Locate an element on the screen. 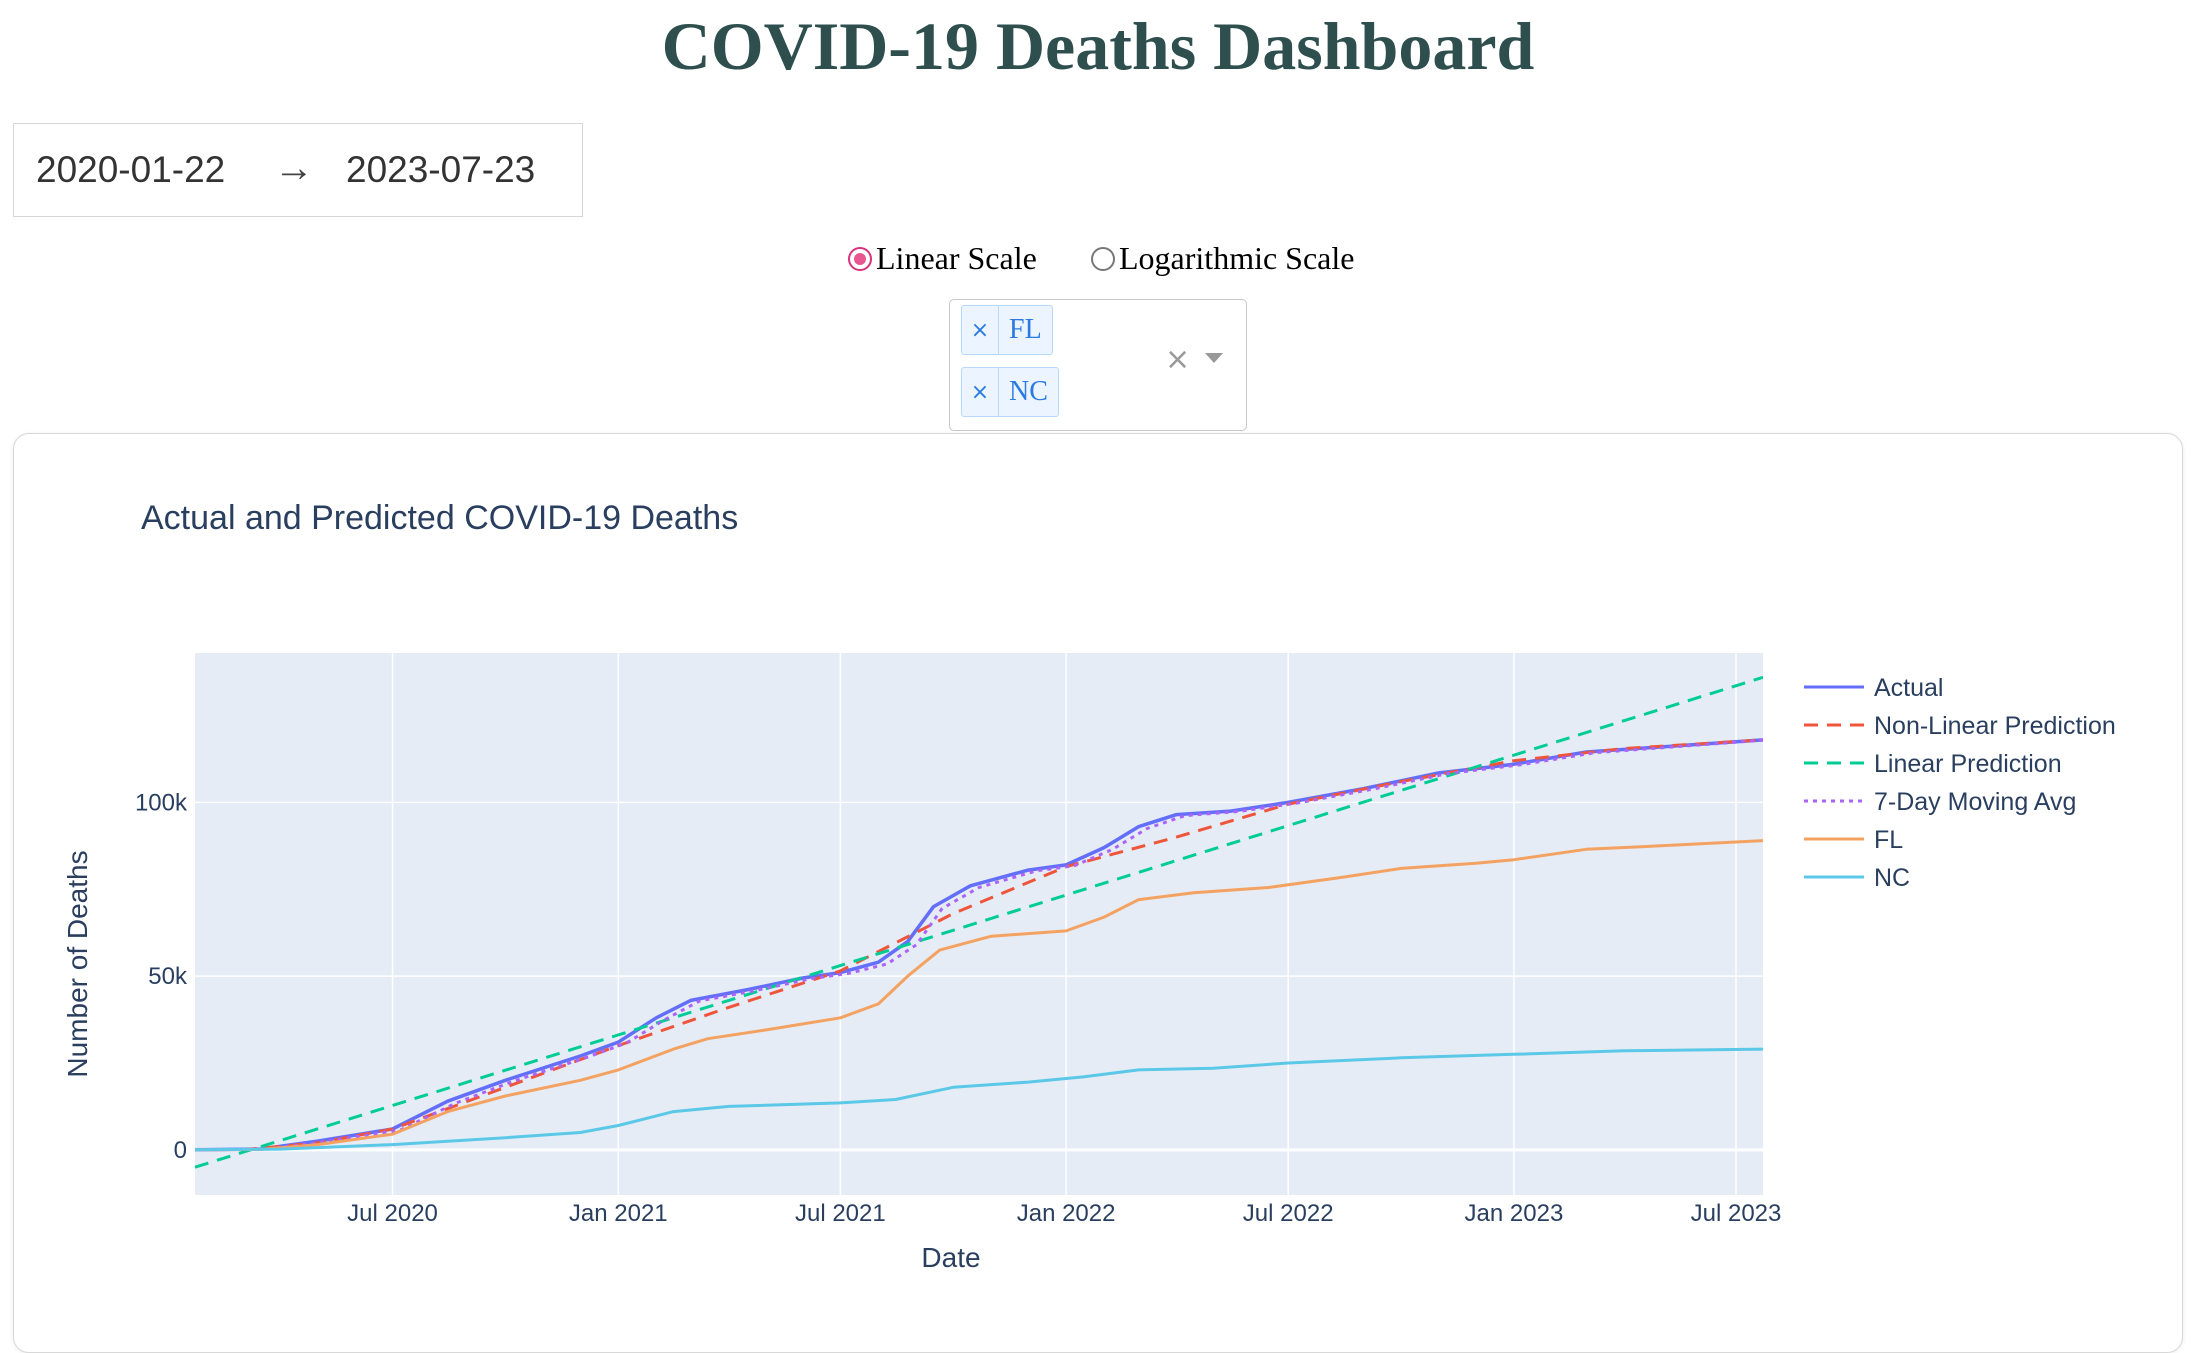  legend-label: Actual is located at coordinates (1908, 688).